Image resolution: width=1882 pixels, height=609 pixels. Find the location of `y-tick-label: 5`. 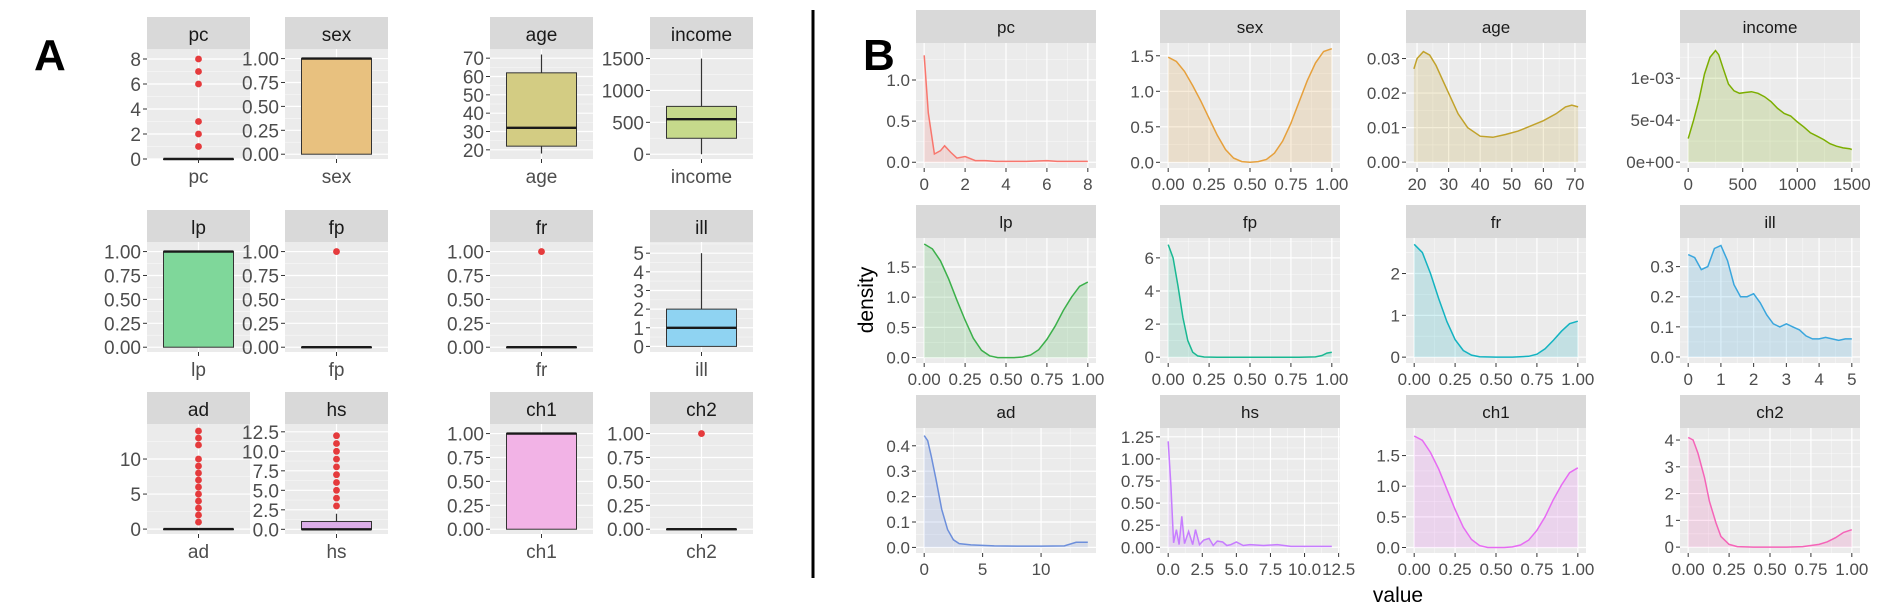

y-tick-label: 5 is located at coordinates (135, 495).